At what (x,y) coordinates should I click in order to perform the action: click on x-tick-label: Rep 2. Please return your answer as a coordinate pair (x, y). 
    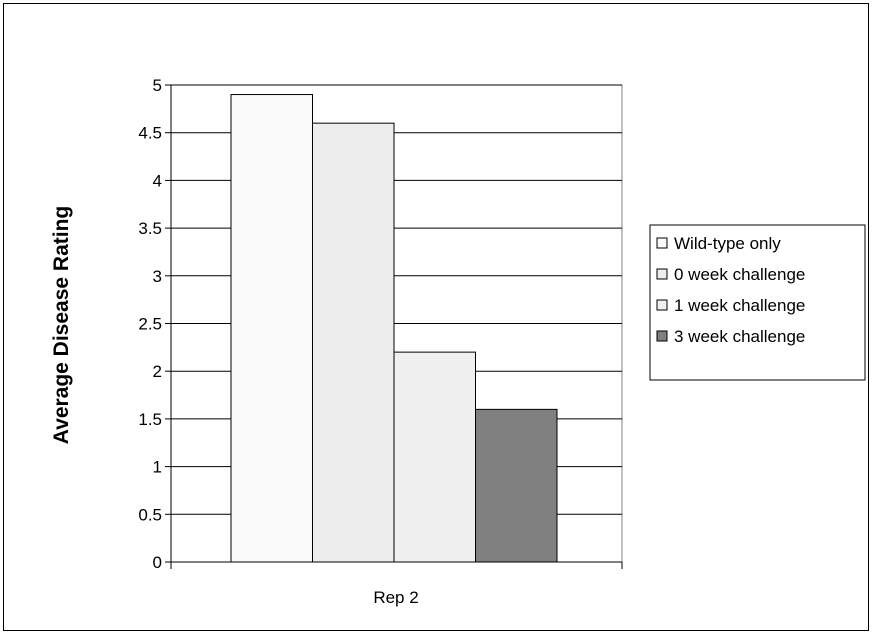
    Looking at the image, I should click on (395, 597).